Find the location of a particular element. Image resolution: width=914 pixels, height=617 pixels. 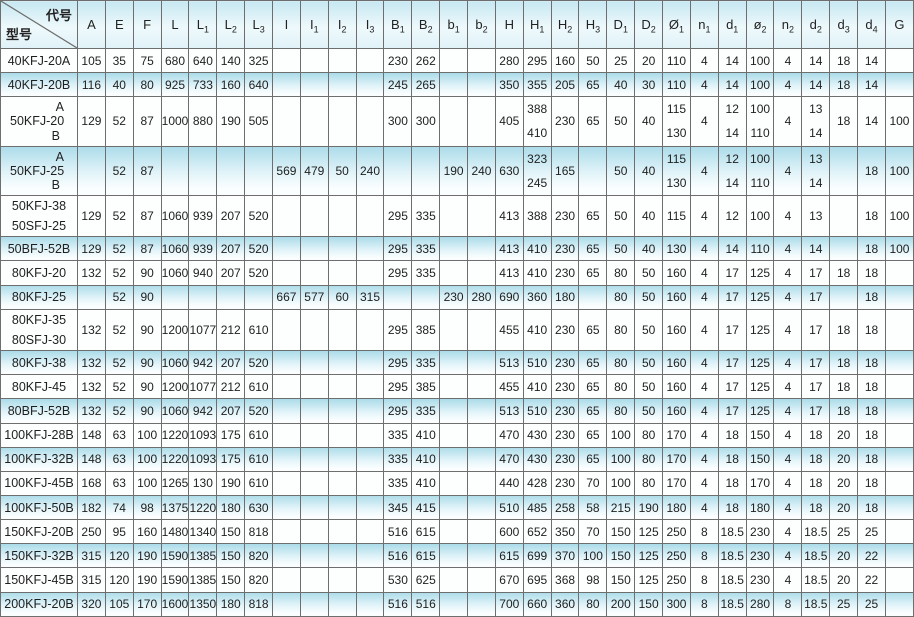

value-cell: 295 is located at coordinates (398, 363).